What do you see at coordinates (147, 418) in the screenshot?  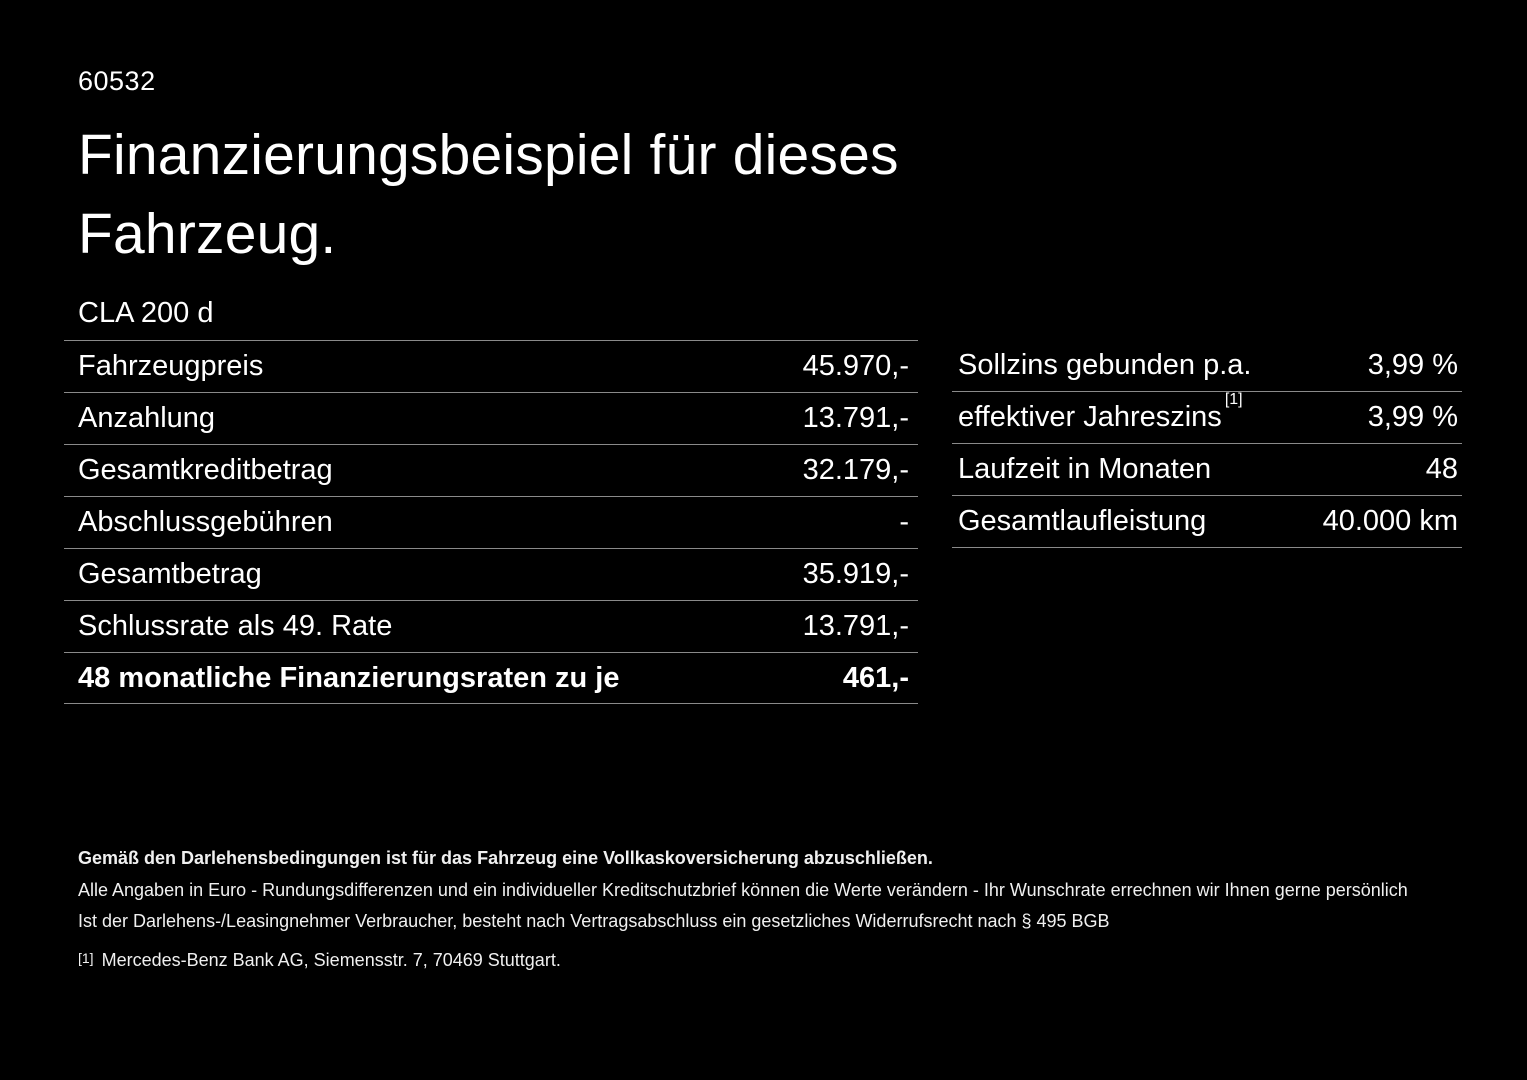 I see `row-label: Anzahlung` at bounding box center [147, 418].